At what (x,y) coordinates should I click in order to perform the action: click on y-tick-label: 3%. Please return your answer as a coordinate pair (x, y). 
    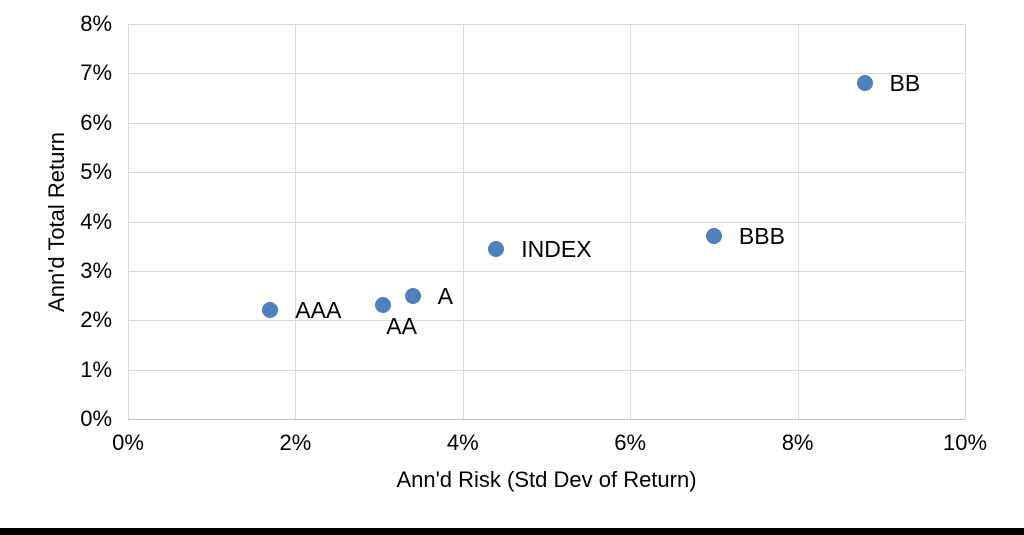
    Looking at the image, I should click on (96, 270).